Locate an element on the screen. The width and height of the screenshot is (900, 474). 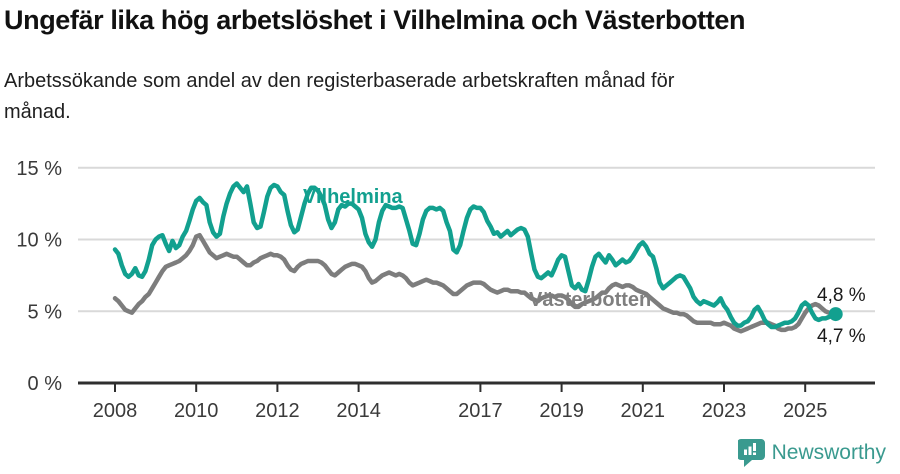
x-axis-tick-label: 2019 is located at coordinates (561, 411).